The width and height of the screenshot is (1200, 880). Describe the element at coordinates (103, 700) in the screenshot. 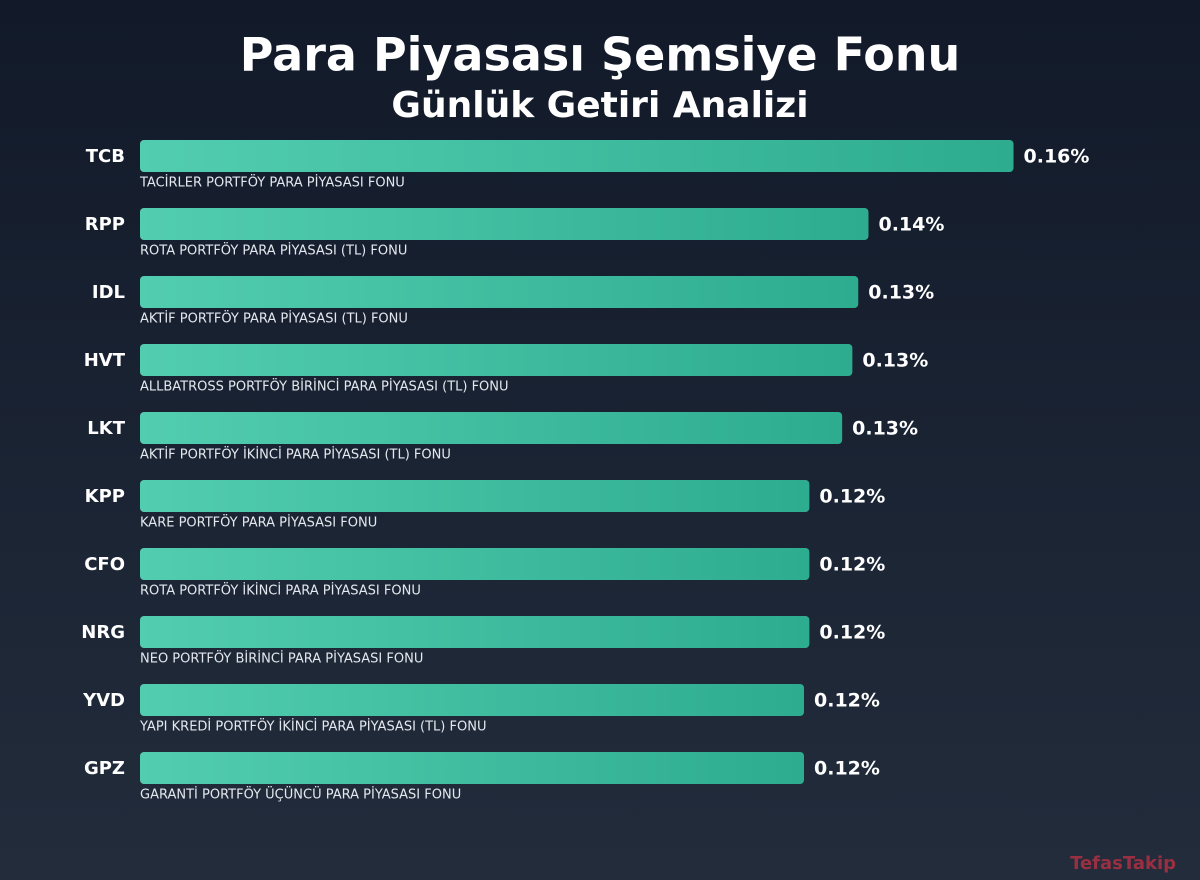

I see `category-label: YVD` at that location.